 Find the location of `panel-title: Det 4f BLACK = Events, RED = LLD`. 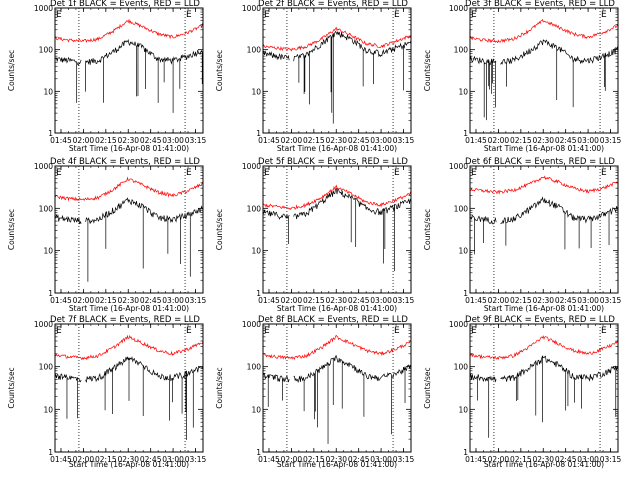

panel-title: Det 4f BLACK = Events, RED = LLD is located at coordinates (125, 162).